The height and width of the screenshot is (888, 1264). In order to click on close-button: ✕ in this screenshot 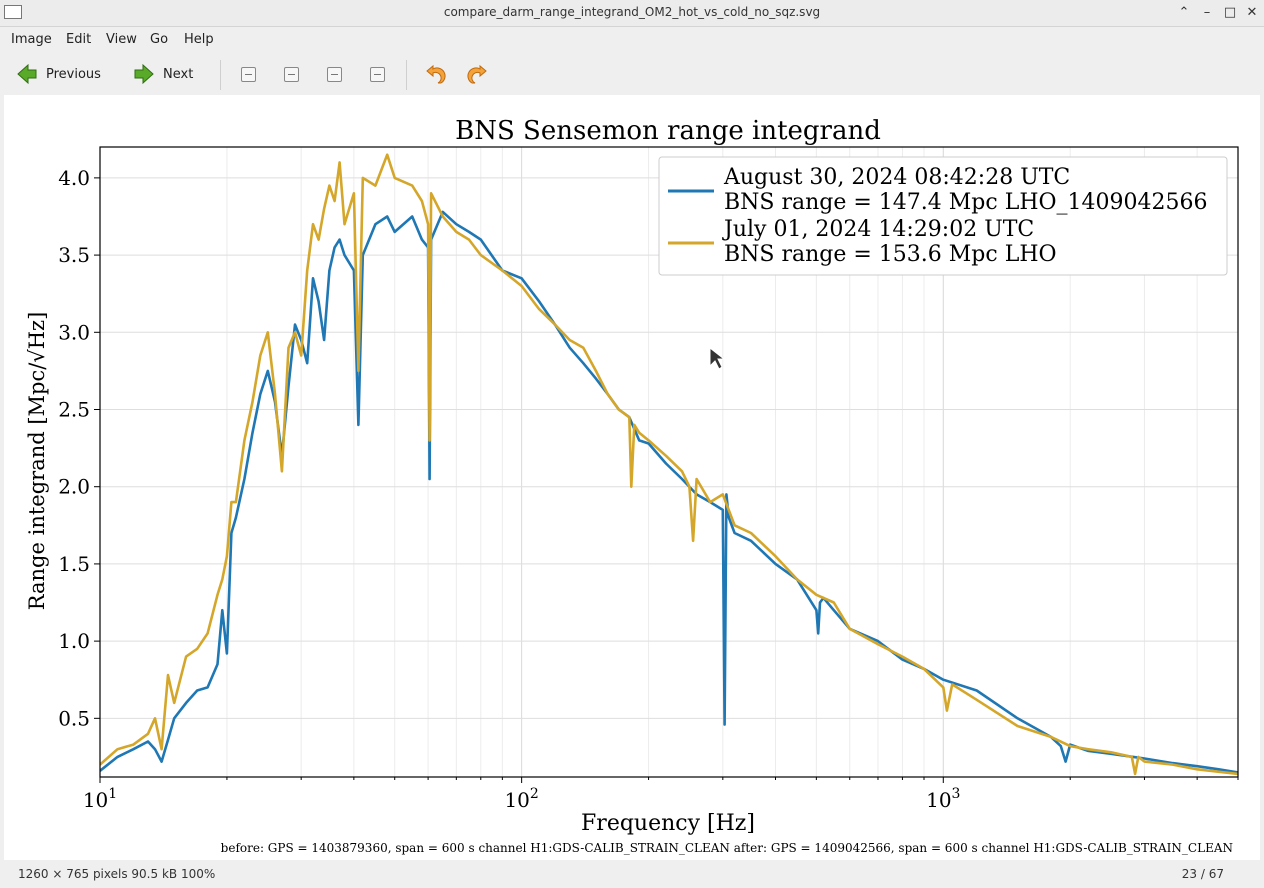, I will do `click(1252, 12)`.